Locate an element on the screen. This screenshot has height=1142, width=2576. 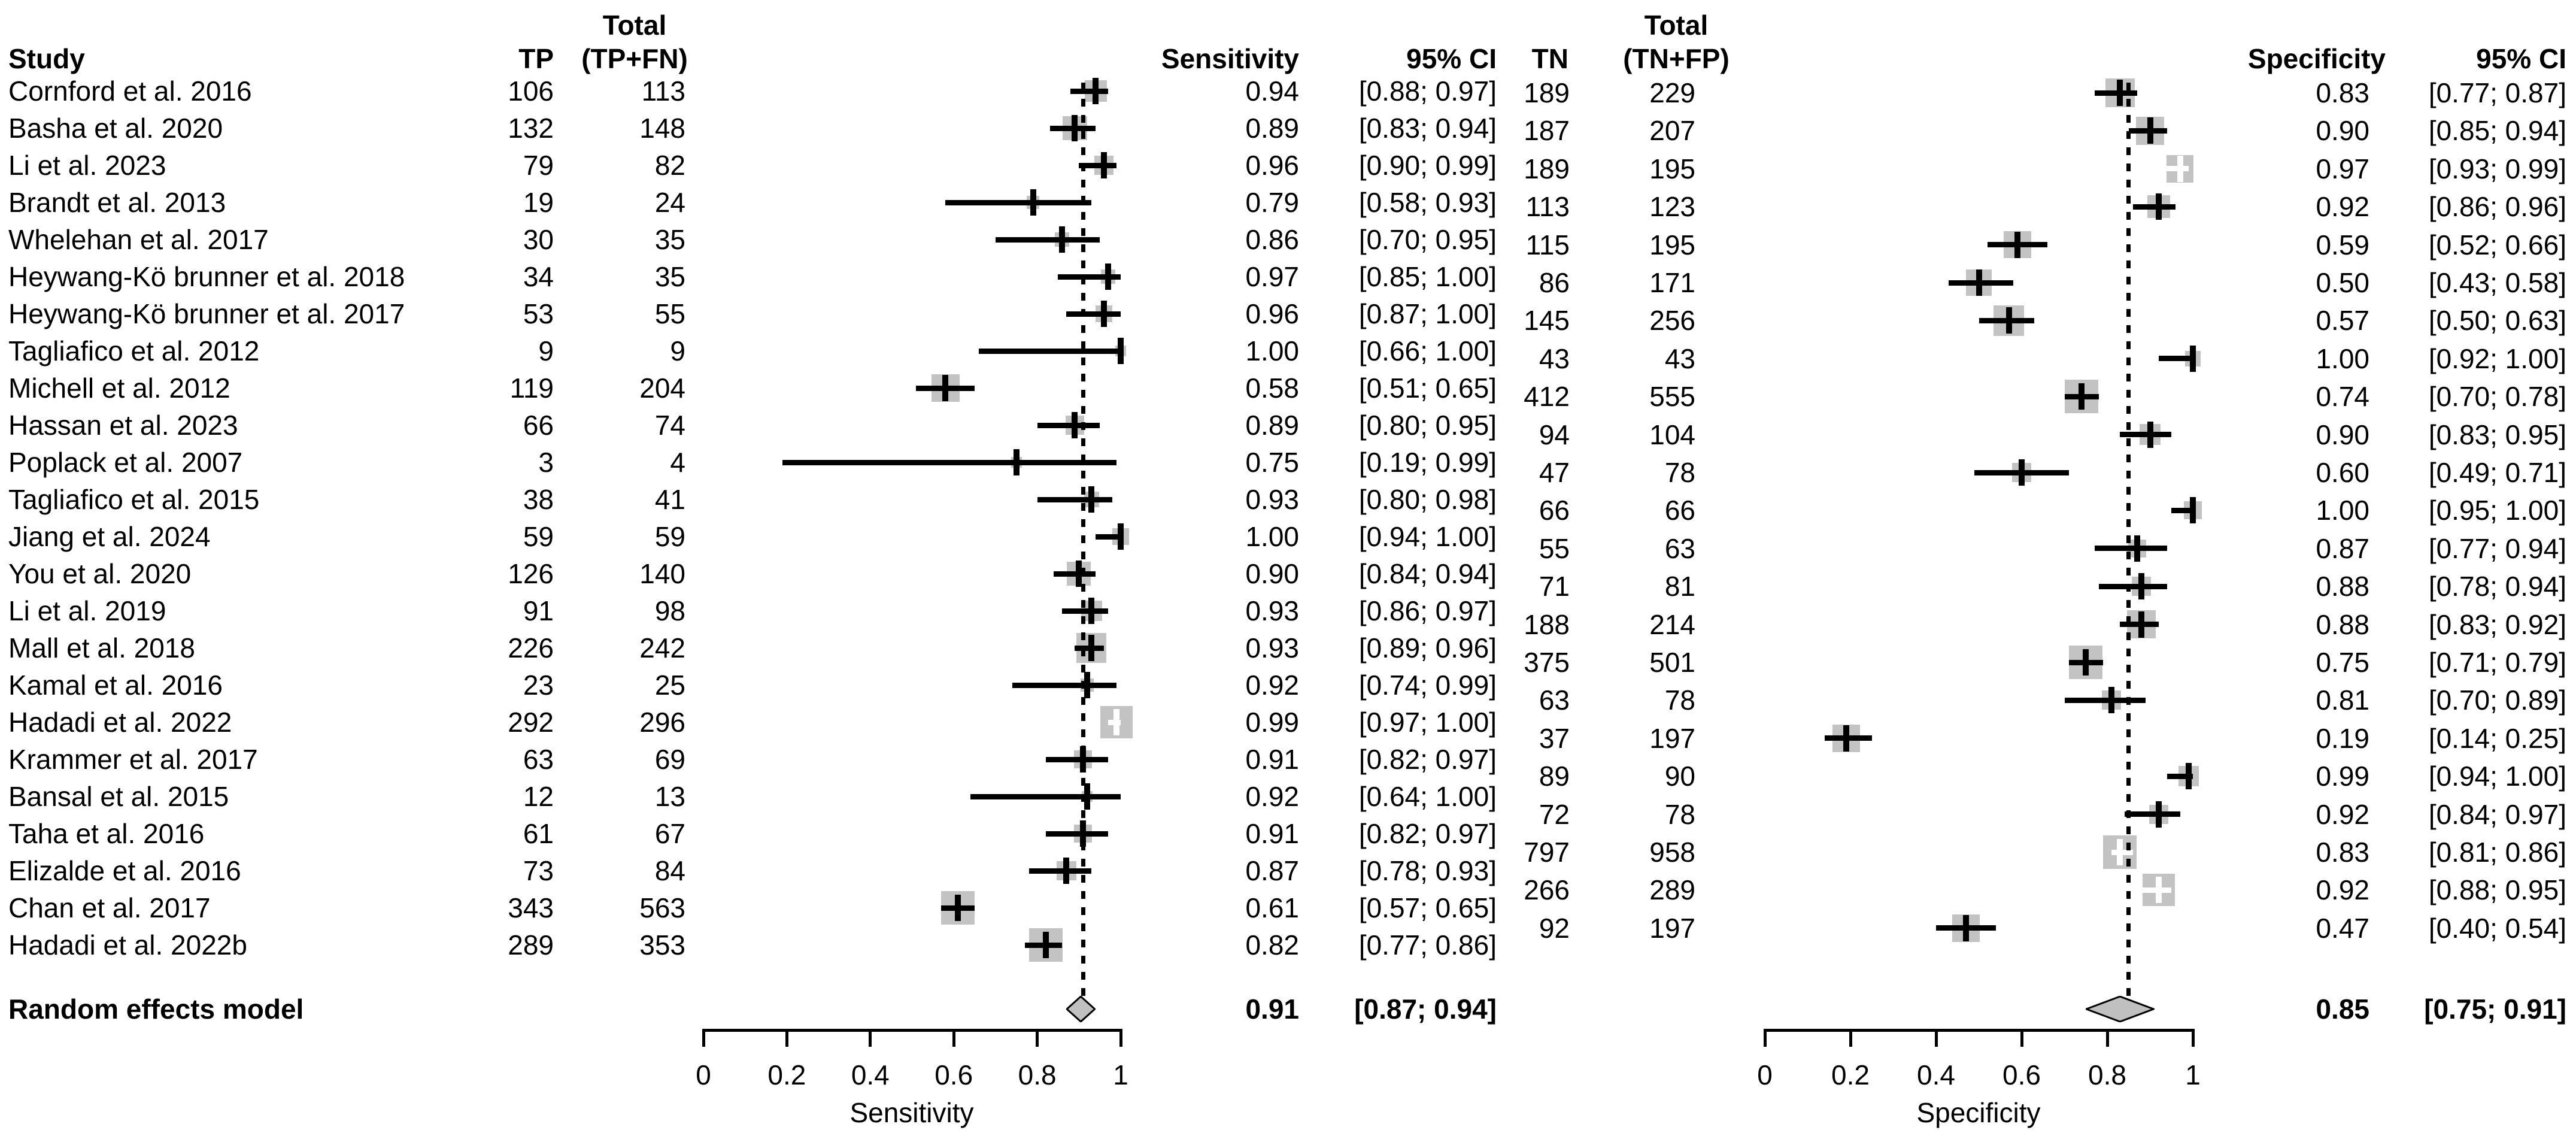
axis-tick-label: 0.8 is located at coordinates (1037, 1074).